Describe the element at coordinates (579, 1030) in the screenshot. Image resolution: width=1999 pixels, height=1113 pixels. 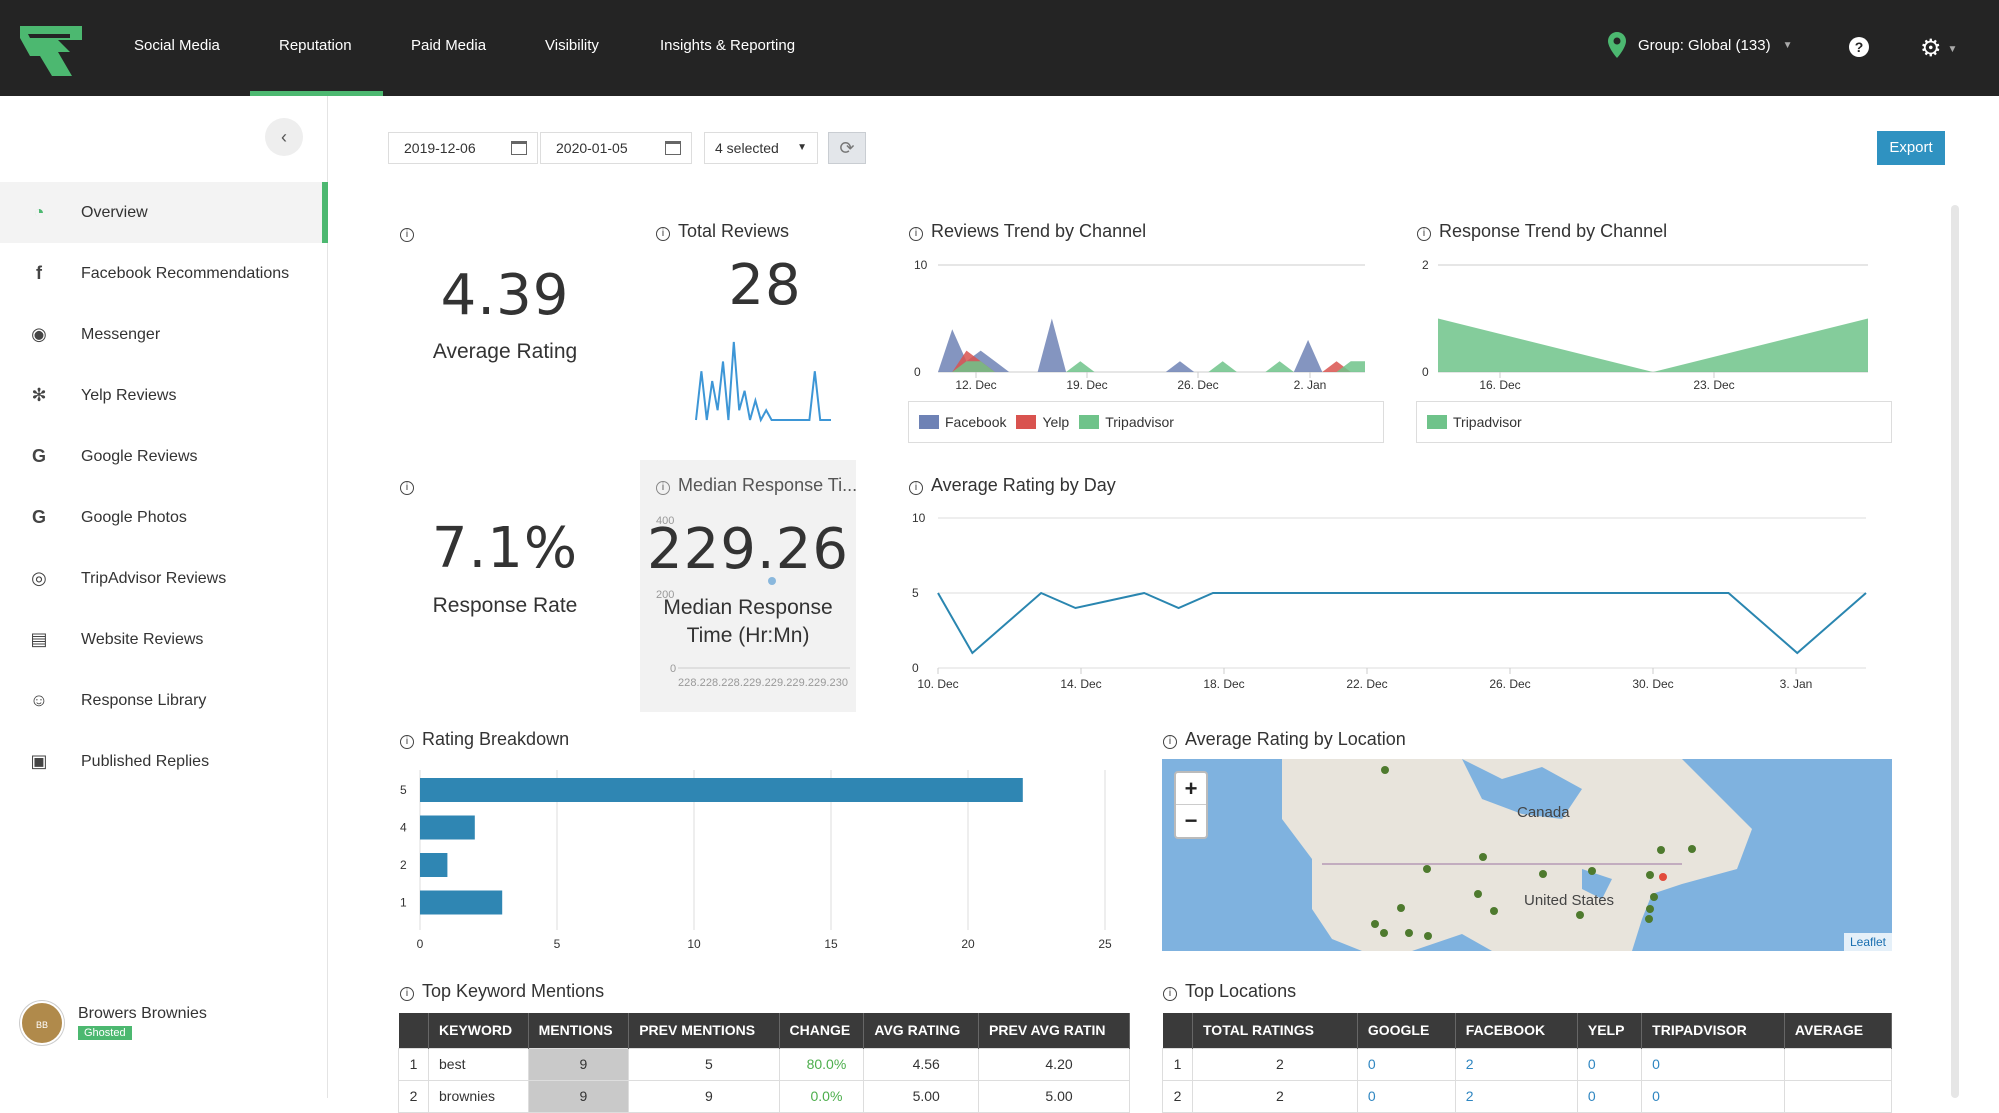
I see `keywords-column-header: MENTIONS` at that location.